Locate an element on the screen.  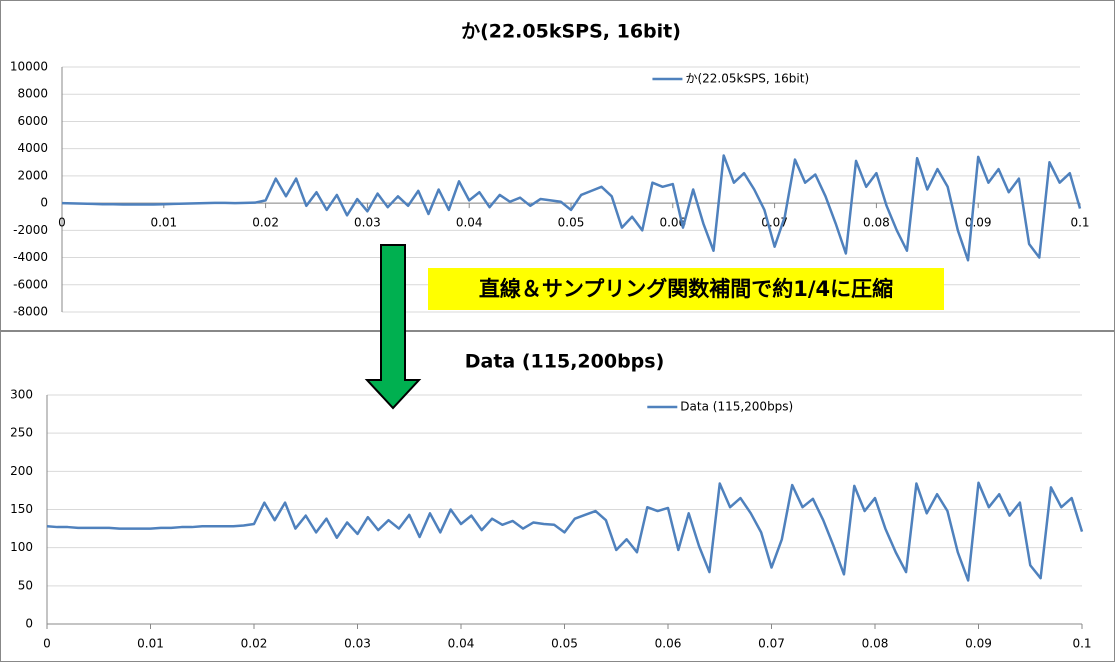
y-tick-label: 300 is located at coordinates (21, 395).